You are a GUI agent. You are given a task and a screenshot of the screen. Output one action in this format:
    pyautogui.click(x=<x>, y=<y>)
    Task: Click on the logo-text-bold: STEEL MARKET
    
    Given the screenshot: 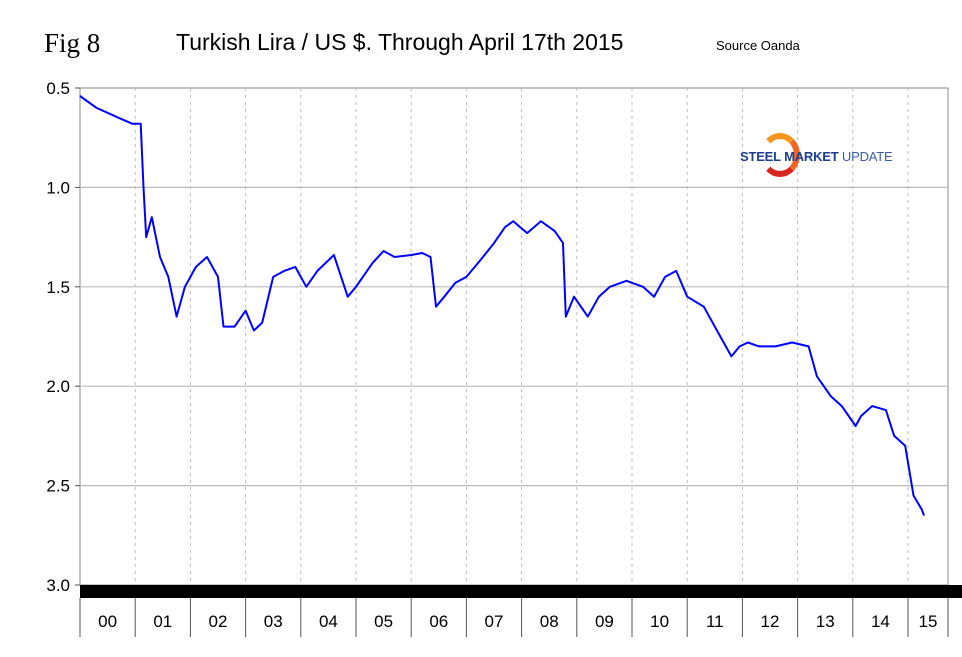 What is the action you would take?
    pyautogui.click(x=789, y=156)
    